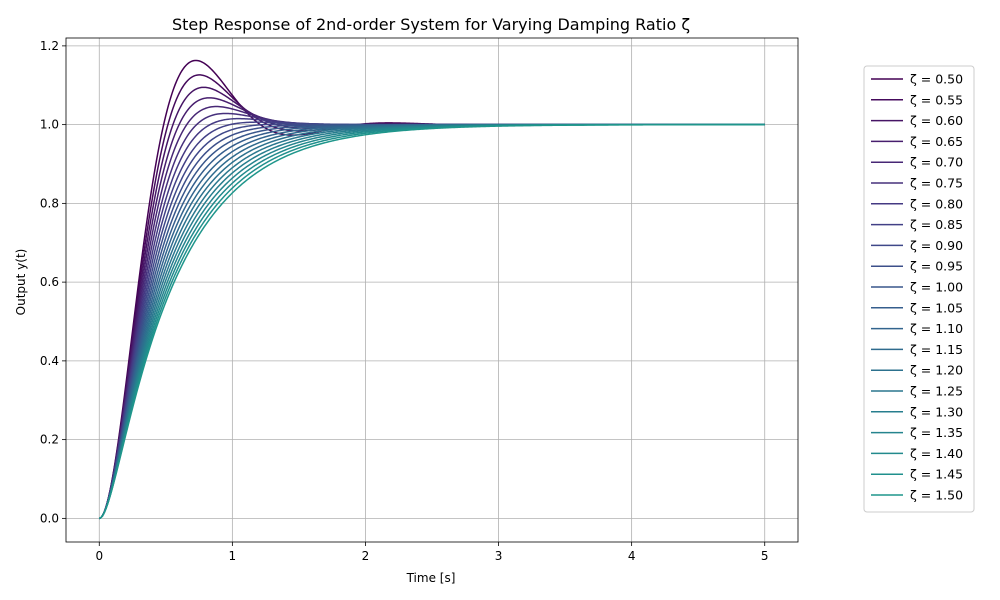 The height and width of the screenshot is (600, 1000). Describe the element at coordinates (936, 203) in the screenshot. I see `legend-label: ζ = 0.80` at that location.